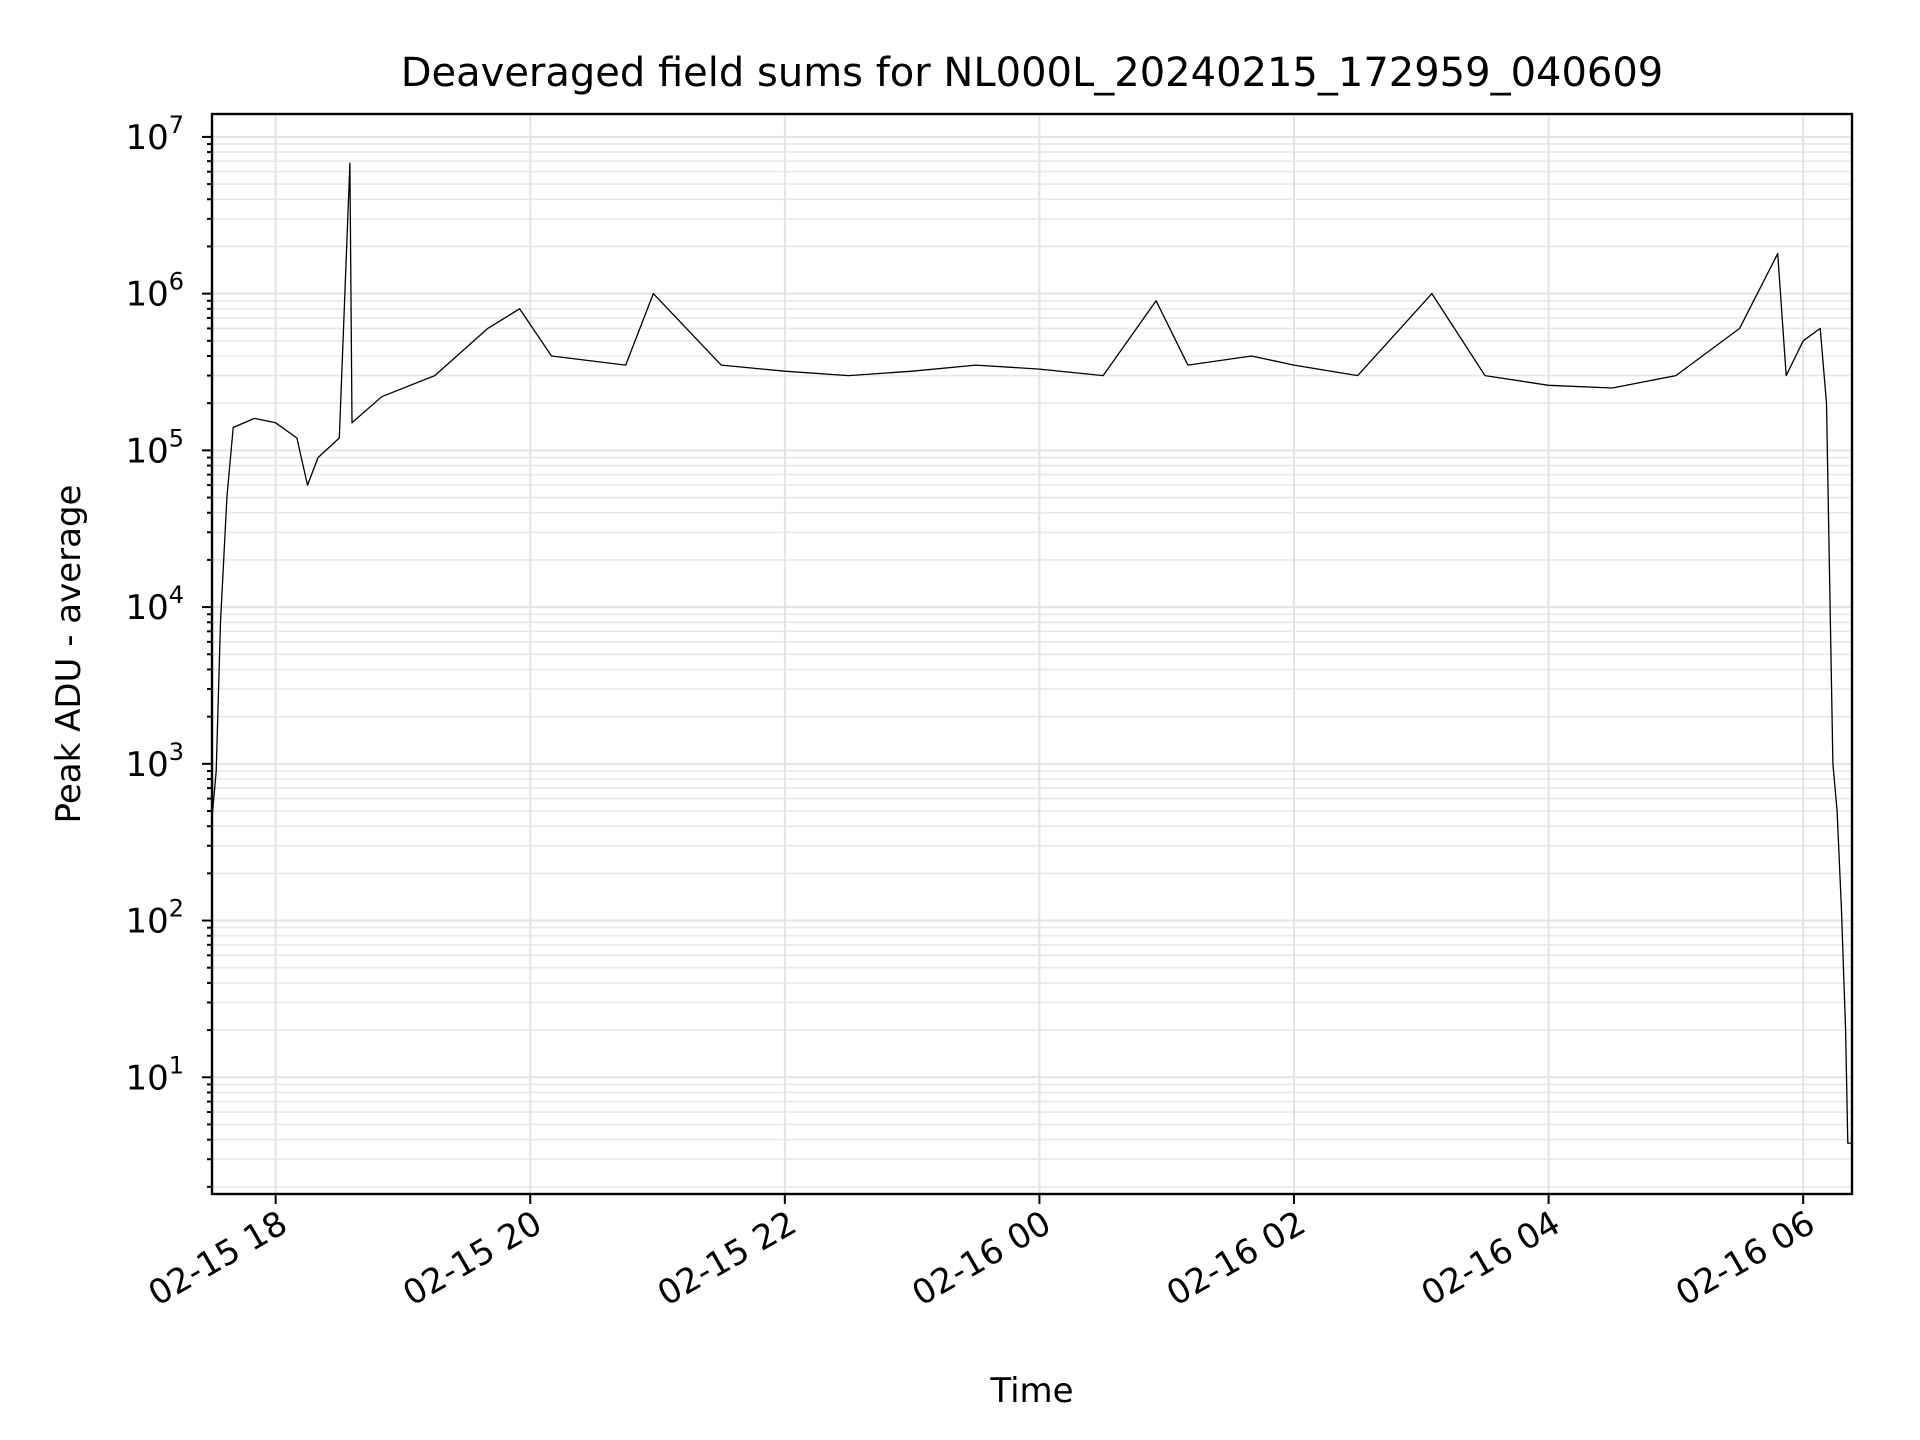 This screenshot has height=1440, width=1920. I want to click on x-tick-label: 02-15 18, so click(218, 1258).